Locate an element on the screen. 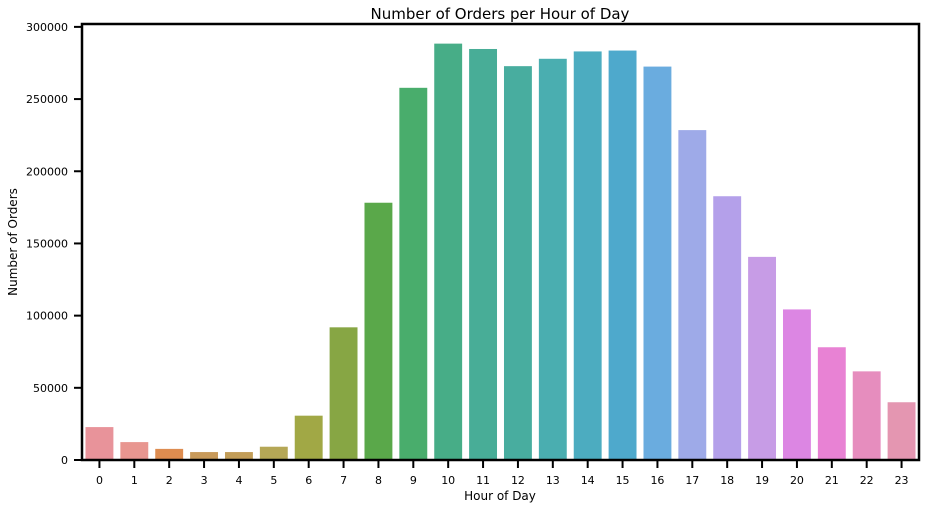 The height and width of the screenshot is (509, 925). y-axis-label: Number of Orders is located at coordinates (13, 242).